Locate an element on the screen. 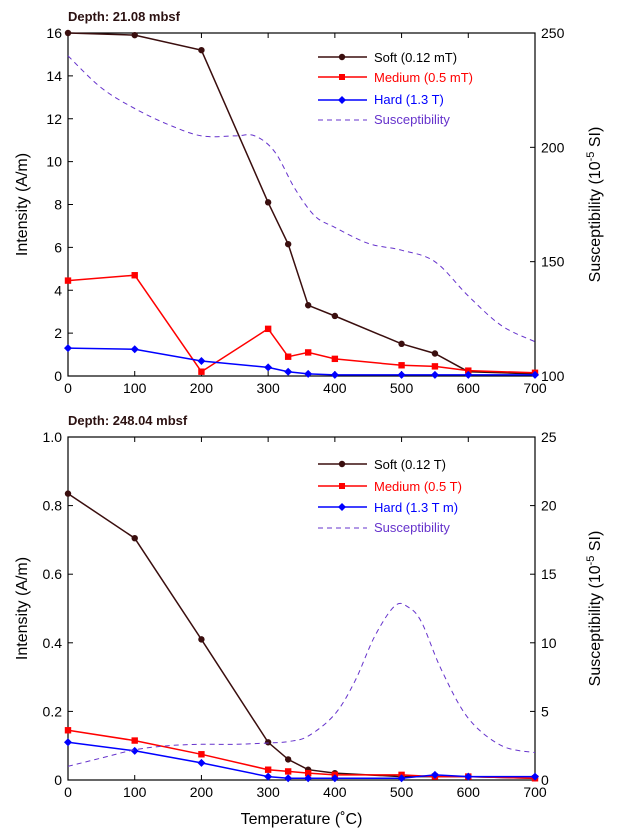 The height and width of the screenshot is (833, 621). y-tick-label: 6 is located at coordinates (58, 247).